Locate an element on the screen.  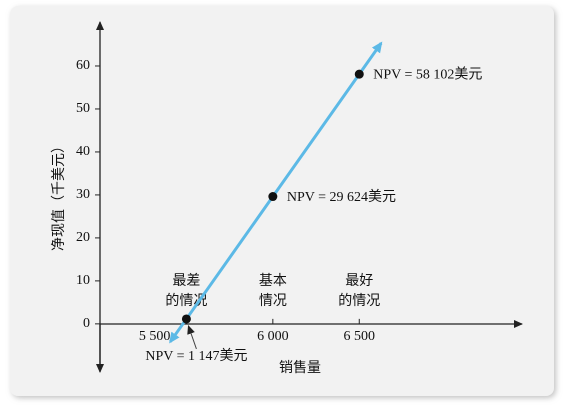
value-label: NPV = 58 102美元 is located at coordinates (427, 74).